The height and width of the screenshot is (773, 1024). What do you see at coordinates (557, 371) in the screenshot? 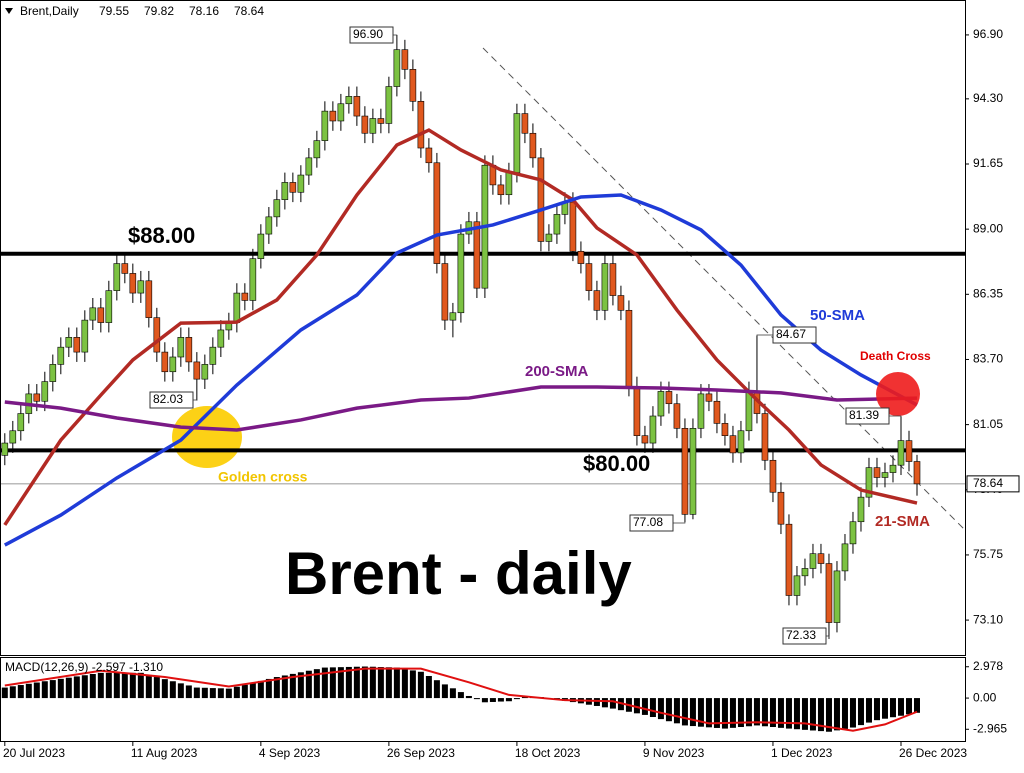
I see `sma-label: 200-SMA` at bounding box center [557, 371].